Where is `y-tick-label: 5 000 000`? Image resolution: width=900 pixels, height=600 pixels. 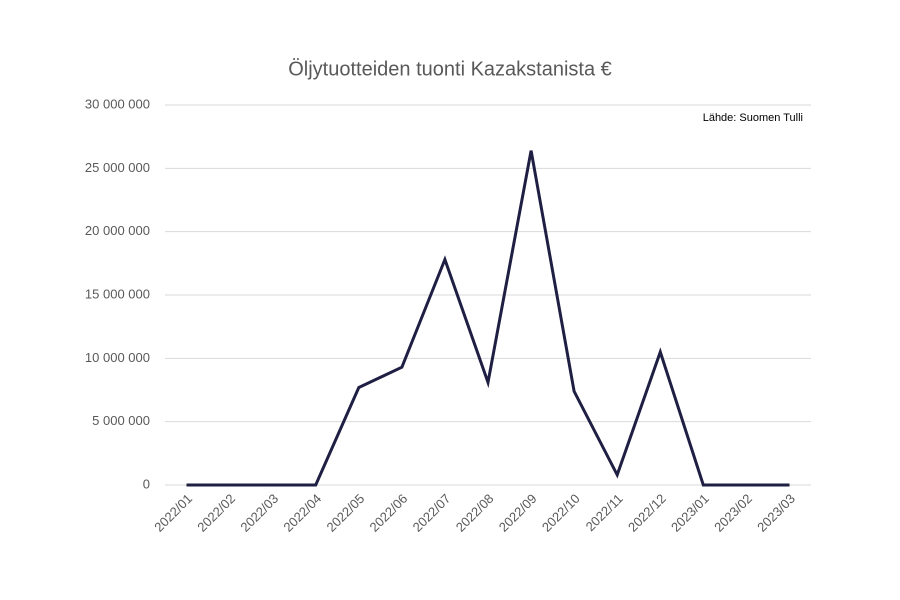
y-tick-label: 5 000 000 is located at coordinates (121, 420).